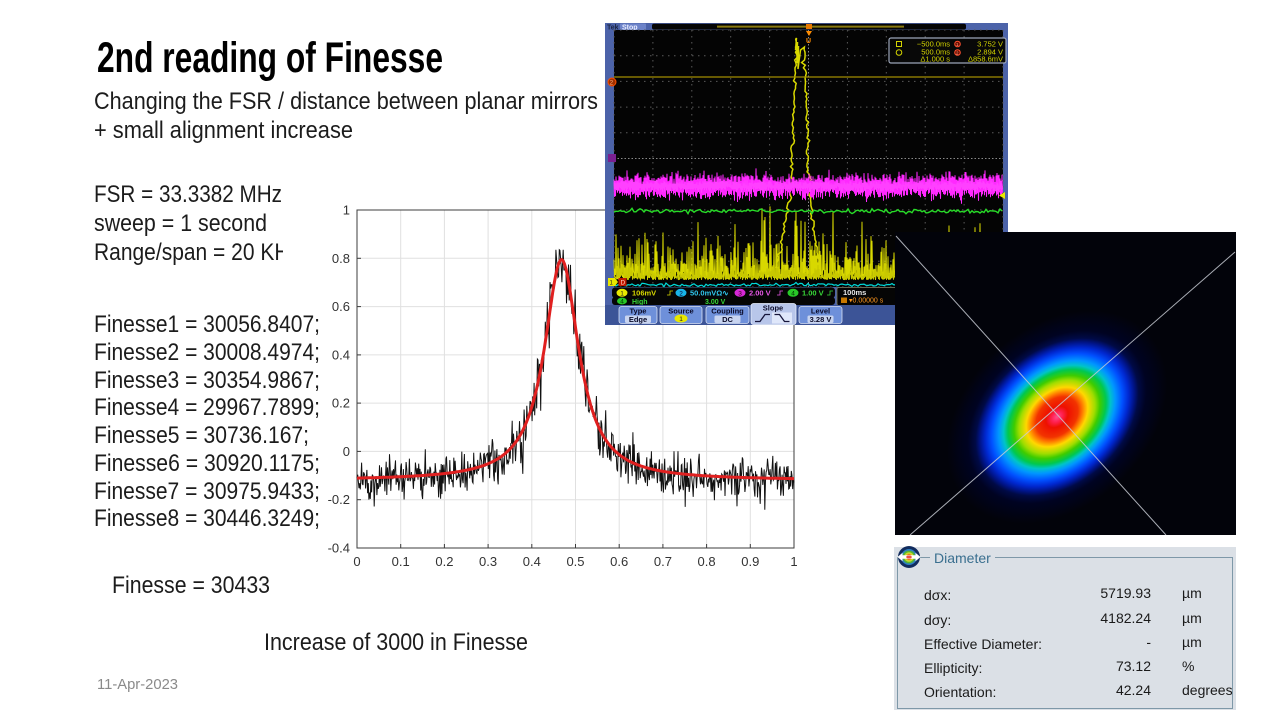 This screenshot has width=1280, height=720. I want to click on svg-text: U, so click(808, 41).